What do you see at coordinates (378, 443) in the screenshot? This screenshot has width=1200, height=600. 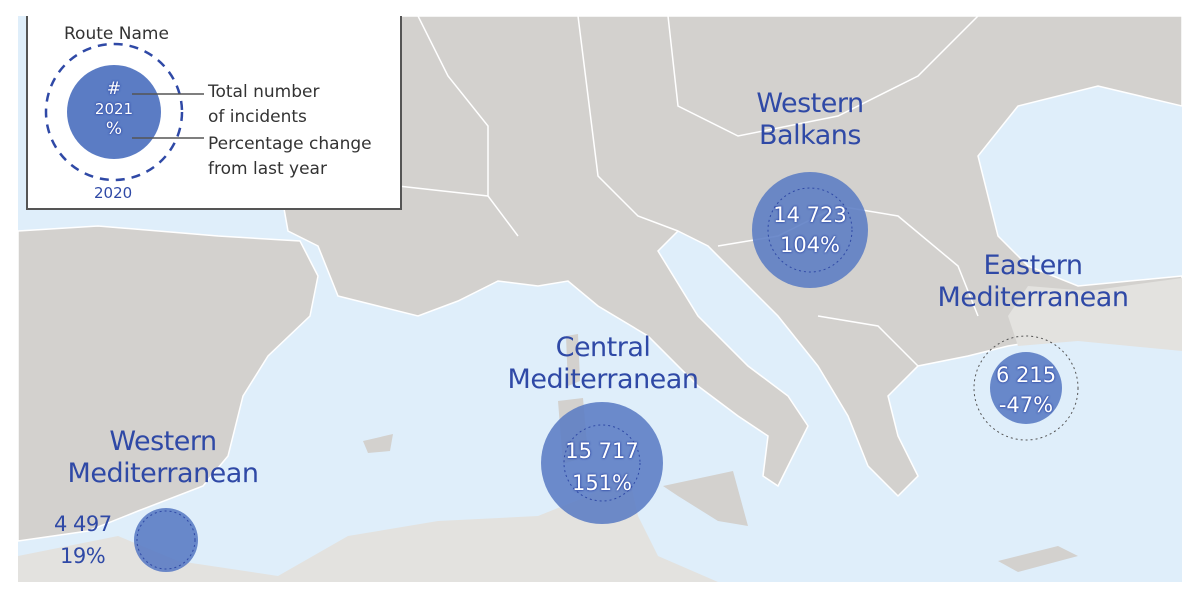 I see `land-balearic` at bounding box center [378, 443].